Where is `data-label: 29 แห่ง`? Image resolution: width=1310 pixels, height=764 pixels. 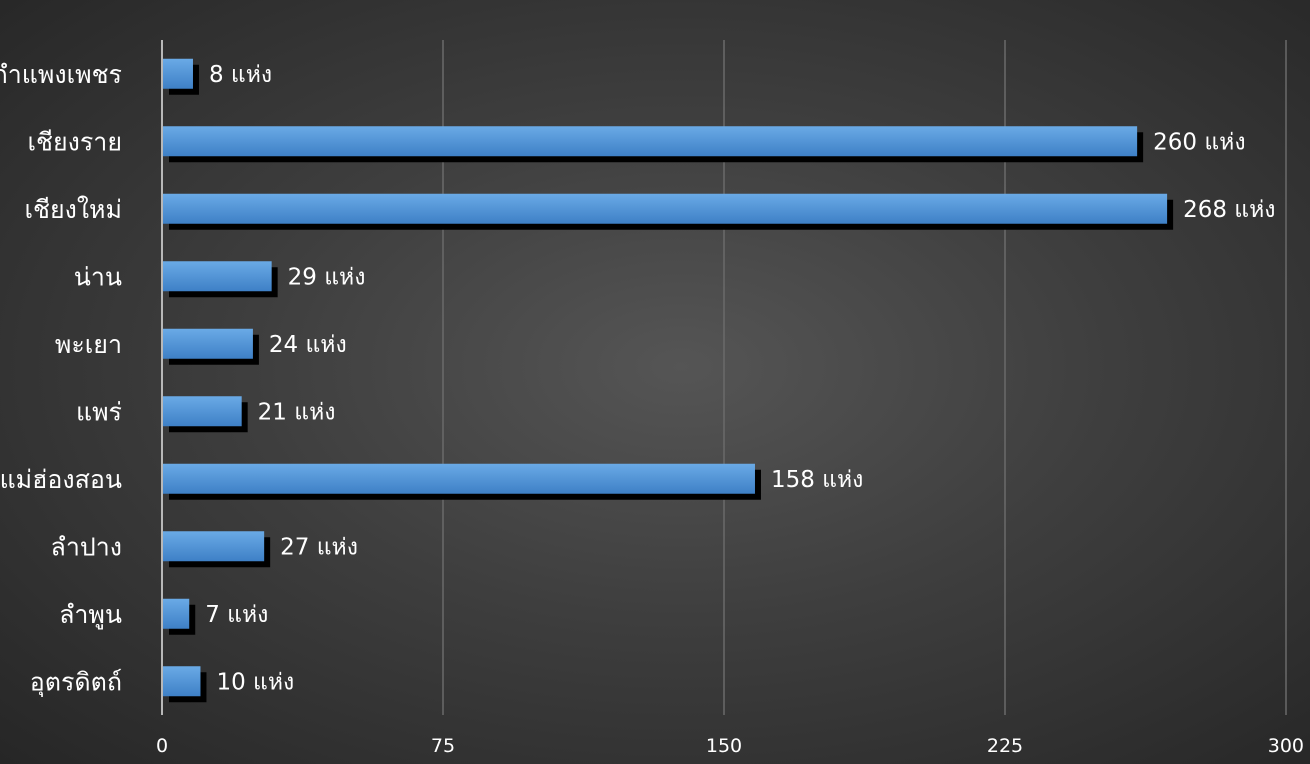 data-label: 29 แห่ง is located at coordinates (327, 277).